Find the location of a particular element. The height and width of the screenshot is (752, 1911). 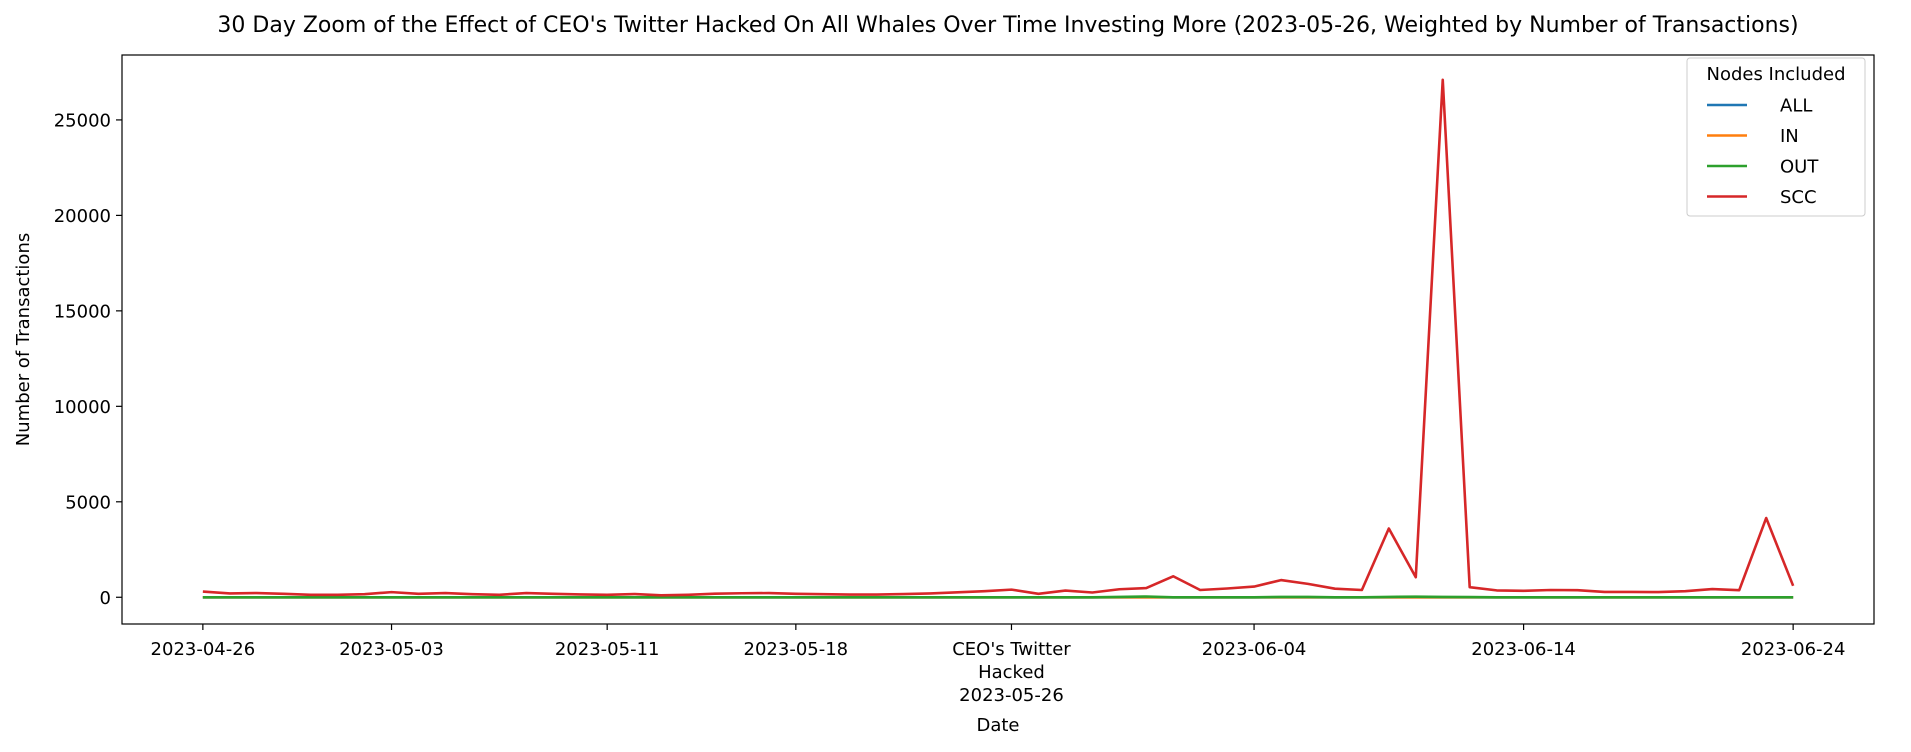

y-tick-label: 15000 is located at coordinates (82, 311).